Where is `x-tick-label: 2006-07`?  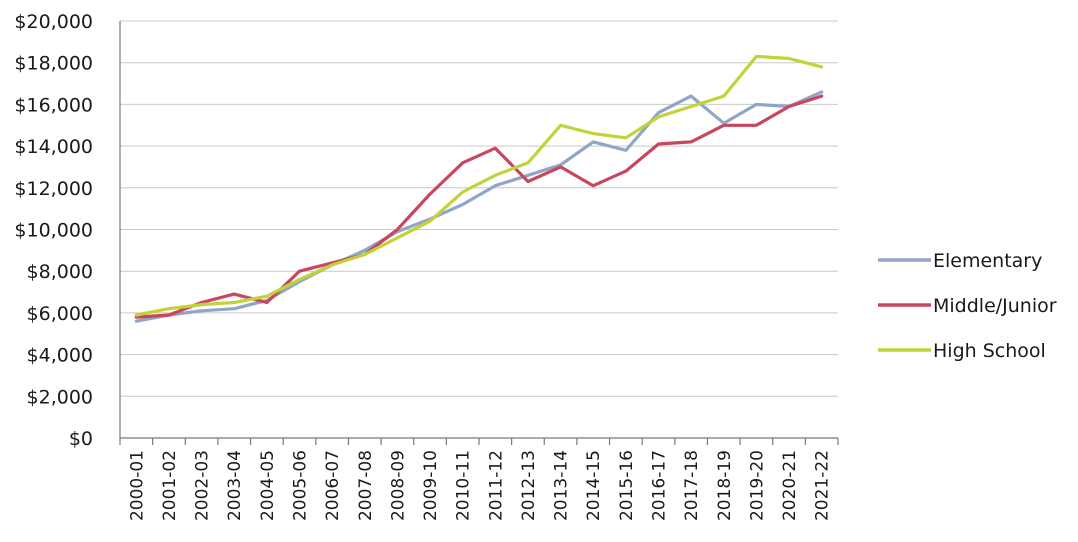
x-tick-label: 2006-07 is located at coordinates (333, 485).